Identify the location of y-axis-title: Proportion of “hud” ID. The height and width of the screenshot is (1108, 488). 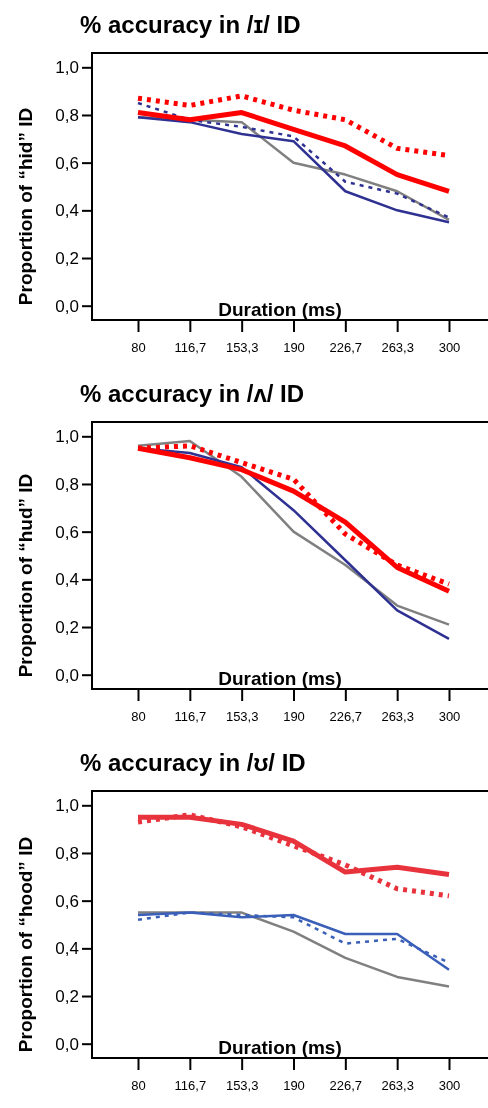
(25, 575).